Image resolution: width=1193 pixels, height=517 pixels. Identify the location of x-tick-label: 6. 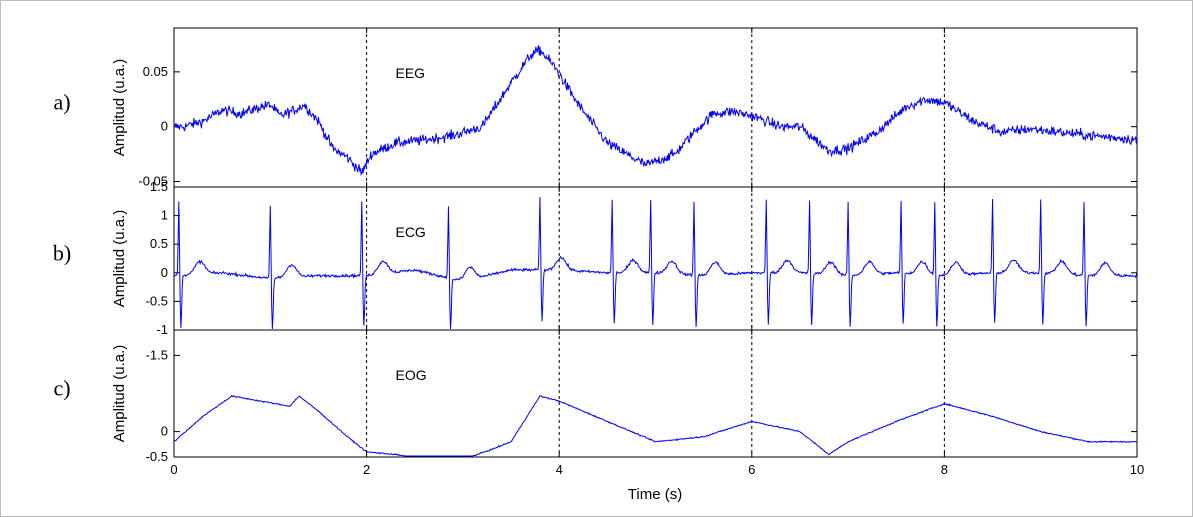
(751, 469).